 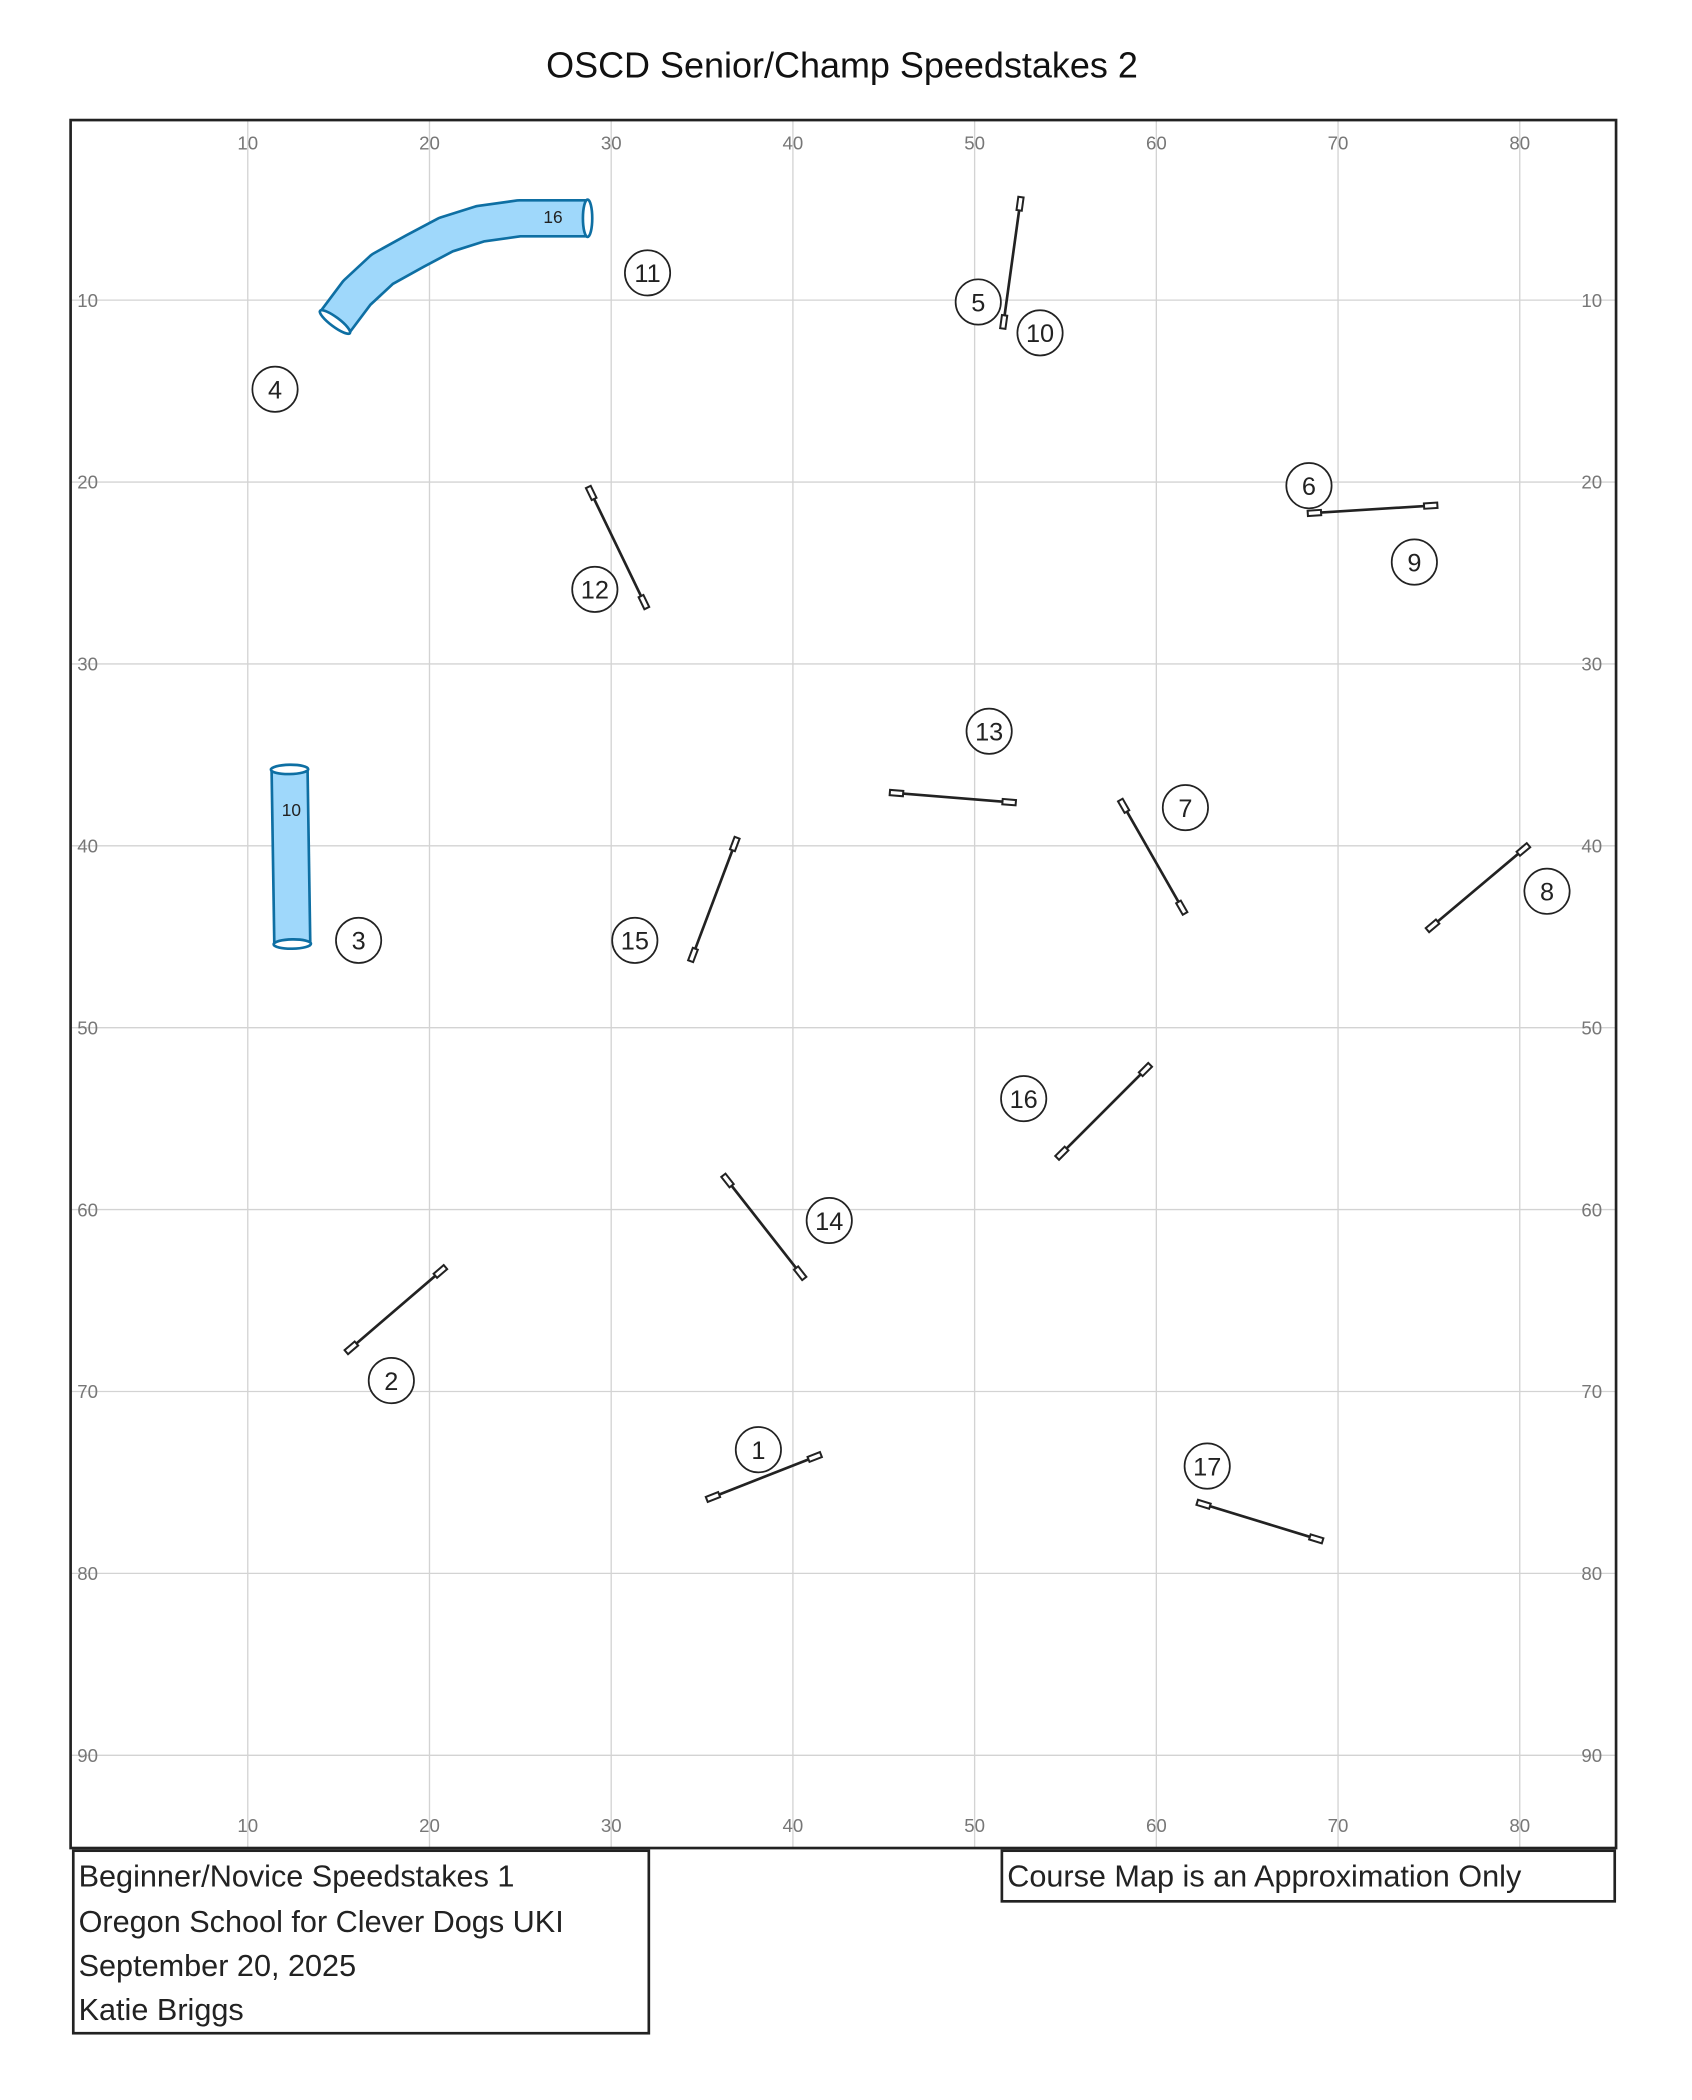 What do you see at coordinates (978, 302) in the screenshot?
I see `obstacle-number: 5` at bounding box center [978, 302].